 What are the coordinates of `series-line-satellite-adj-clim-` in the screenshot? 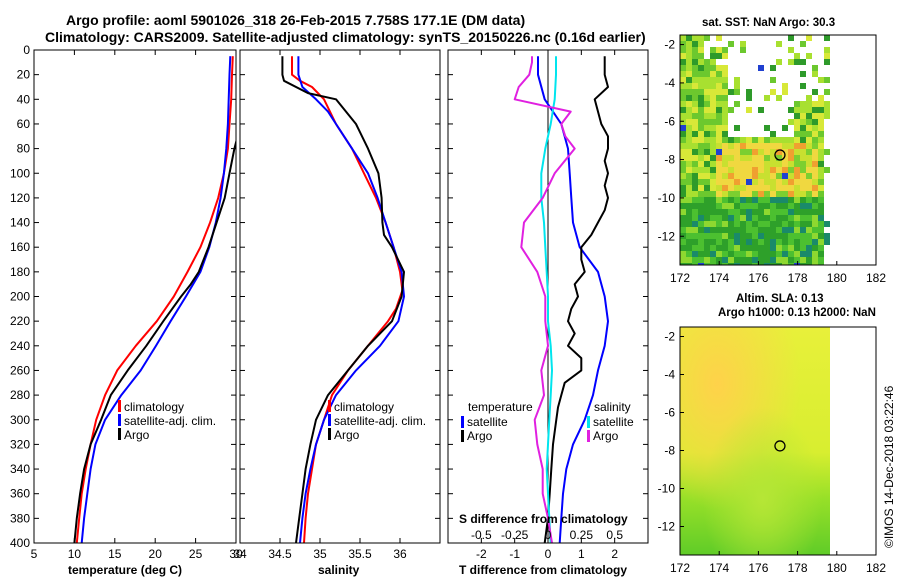 It's located at (156, 299).